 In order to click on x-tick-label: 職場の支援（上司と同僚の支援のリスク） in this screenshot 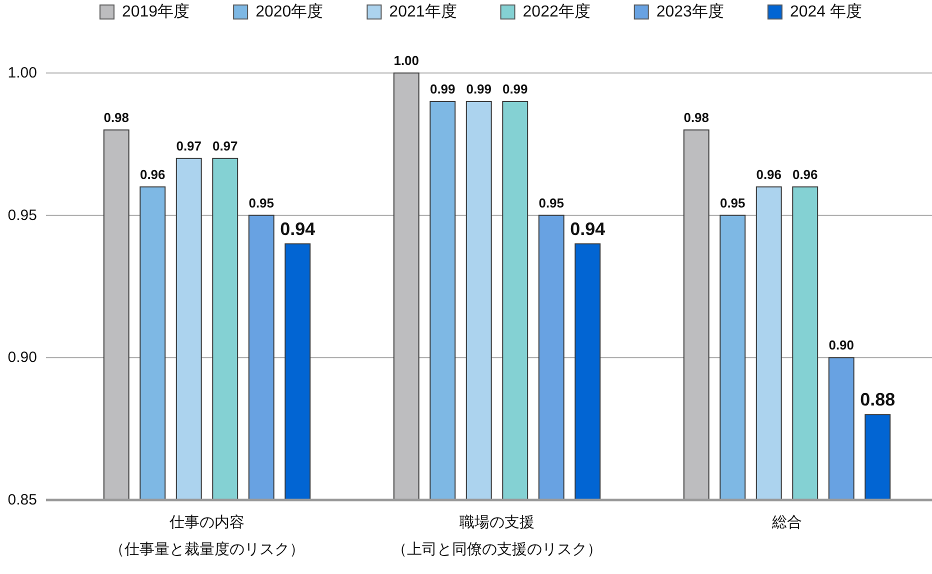, I will do `click(497, 536)`.